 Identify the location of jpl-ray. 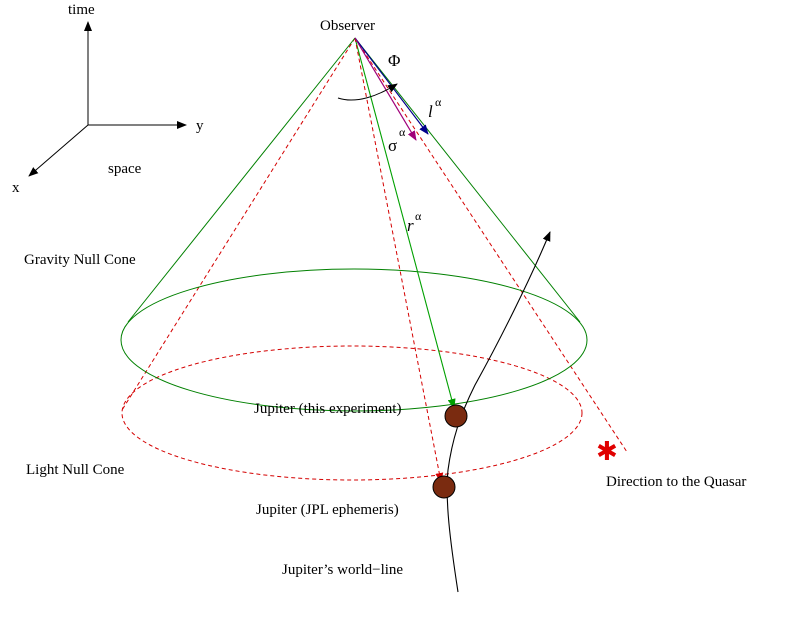
(399, 260).